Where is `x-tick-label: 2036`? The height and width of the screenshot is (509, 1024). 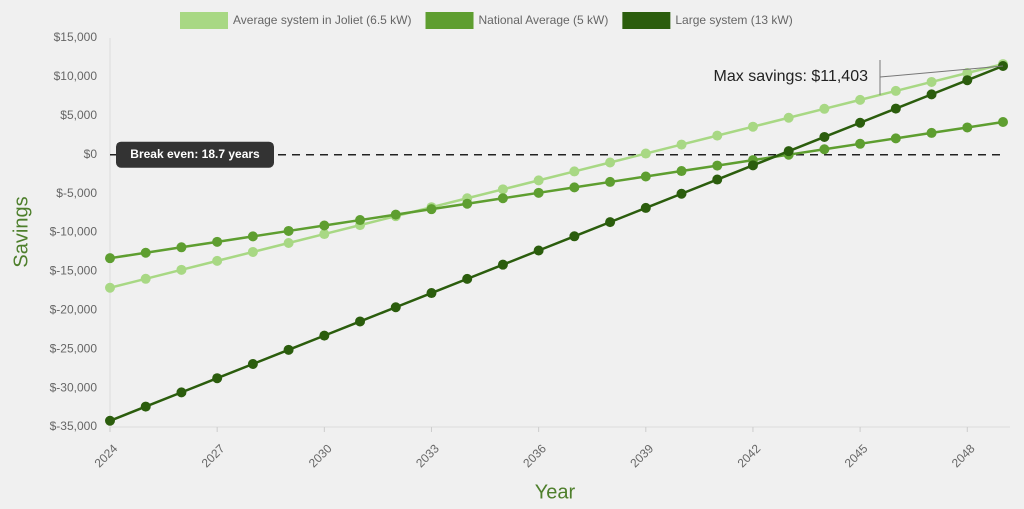 x-tick-label: 2036 is located at coordinates (534, 455).